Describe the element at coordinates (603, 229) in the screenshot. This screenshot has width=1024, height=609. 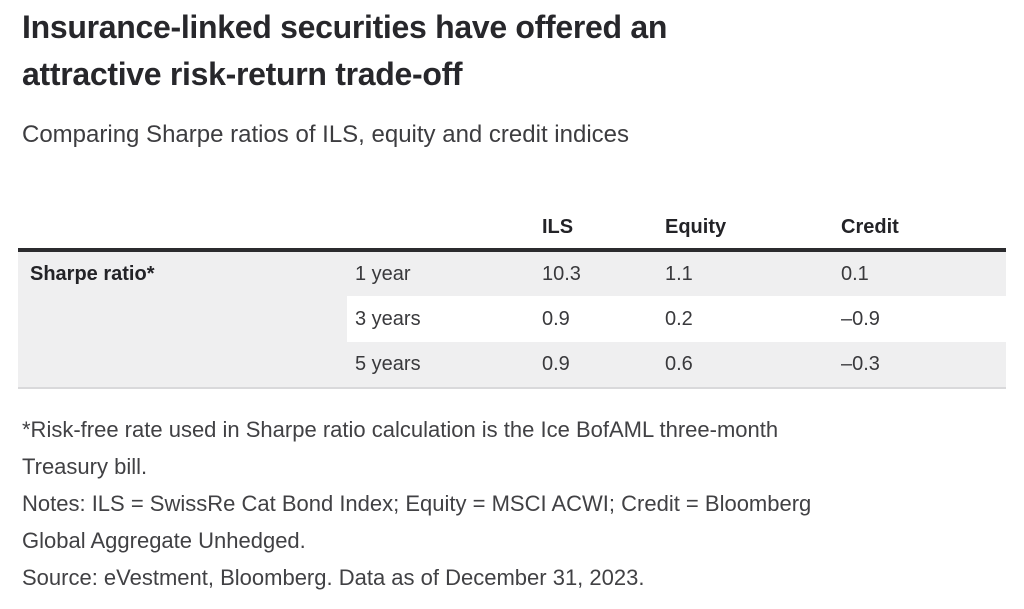
I see `header-cell-ils: ILS` at that location.